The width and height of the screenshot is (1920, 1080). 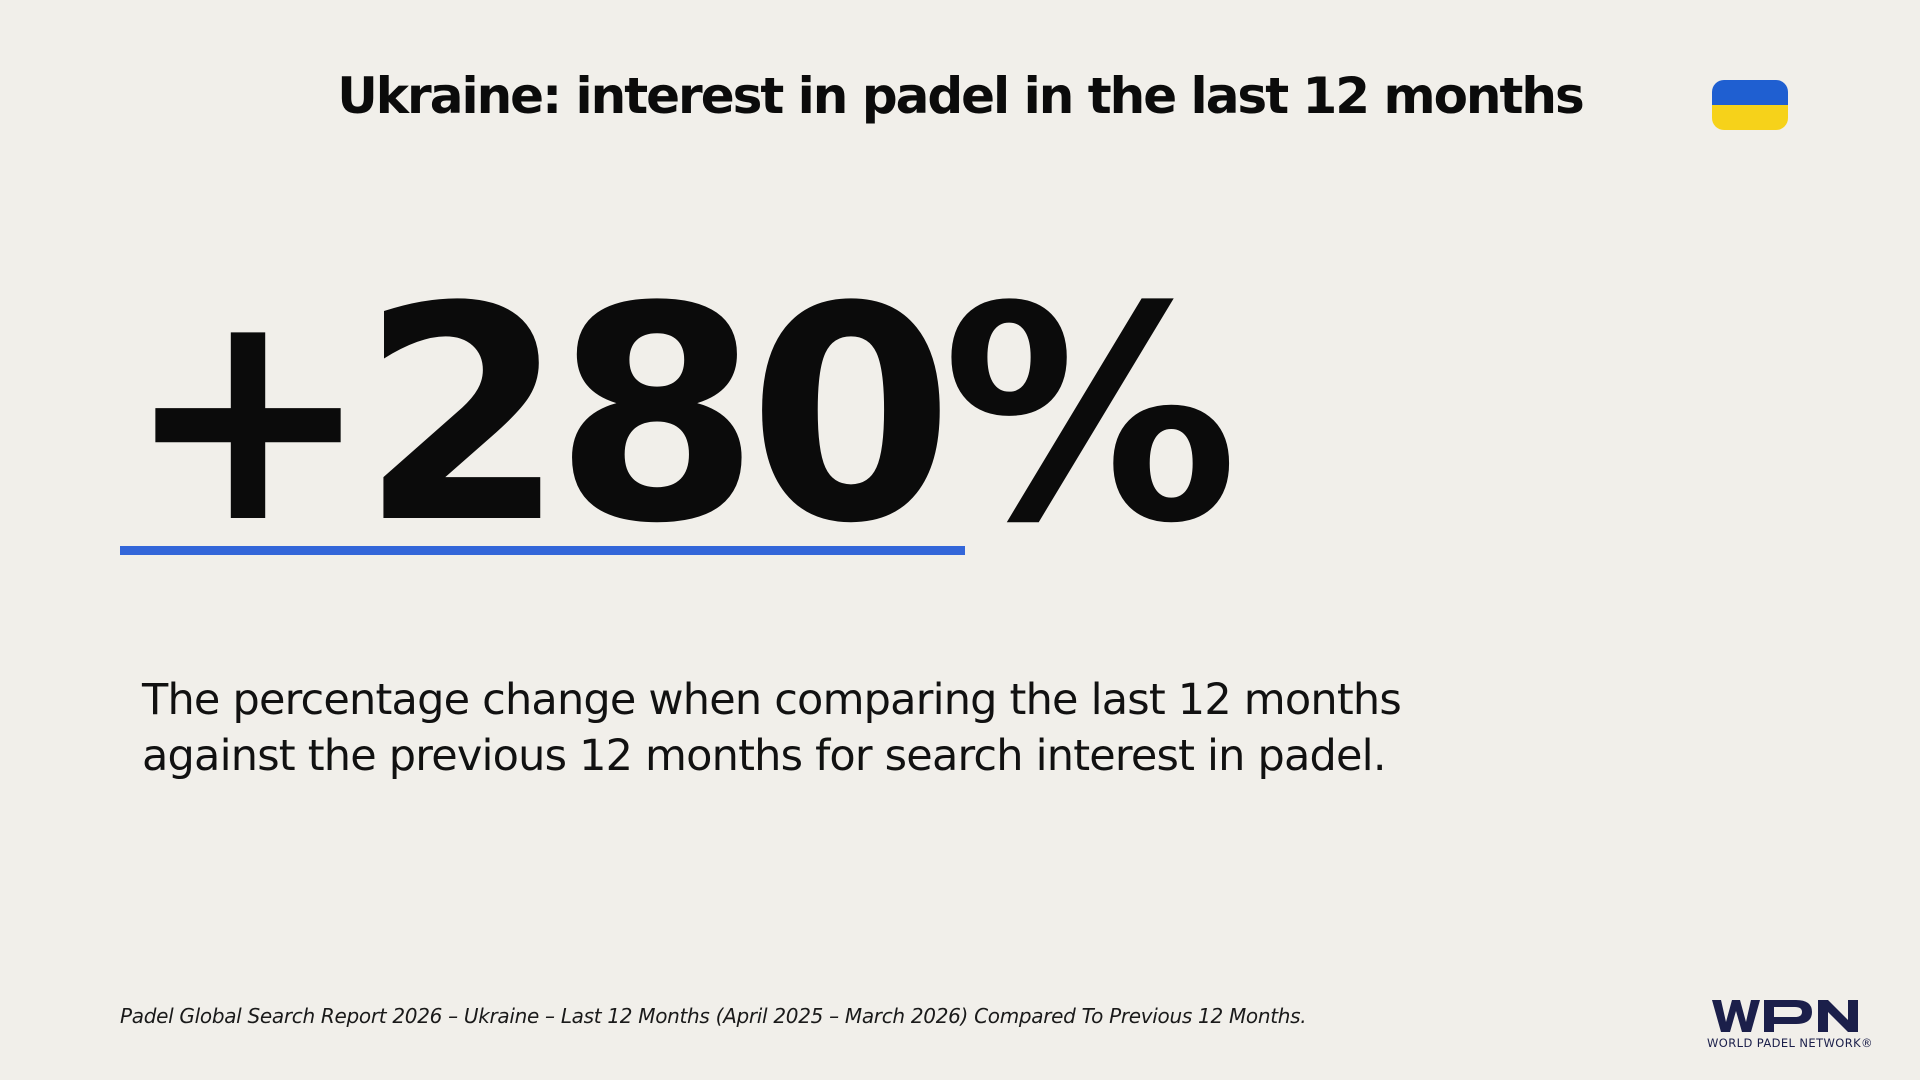 What do you see at coordinates (1790, 1043) in the screenshot?
I see `logo-caption: WORLD PADEL NETWORK®` at bounding box center [1790, 1043].